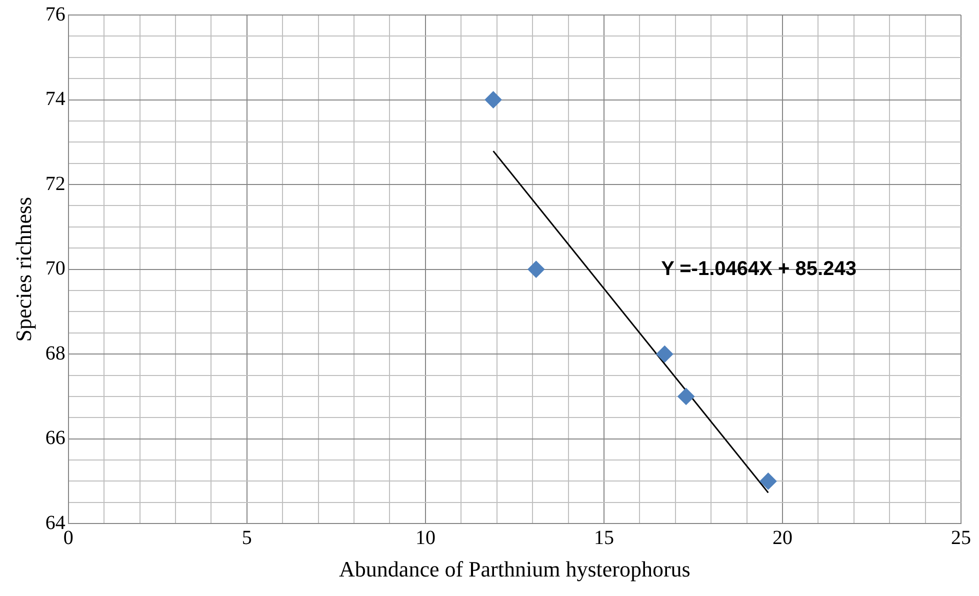  I want to click on x-axis-title: Abundance of Parthnium hysterophorus, so click(514, 569).